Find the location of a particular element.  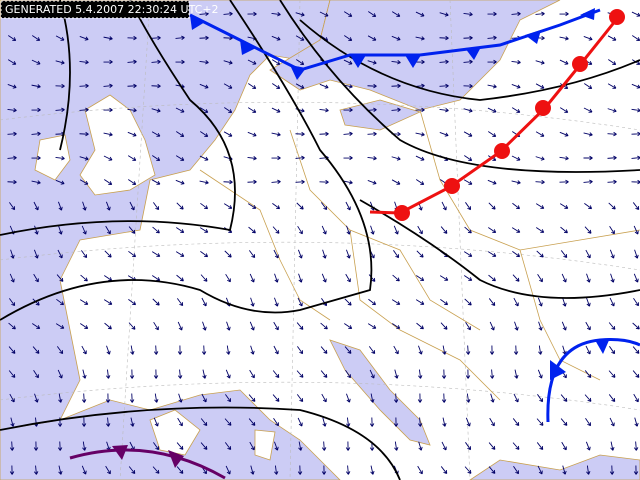

timestamp: GENERATED 5.4.2007 22:30:24 UTC+2 is located at coordinates (112, 9).